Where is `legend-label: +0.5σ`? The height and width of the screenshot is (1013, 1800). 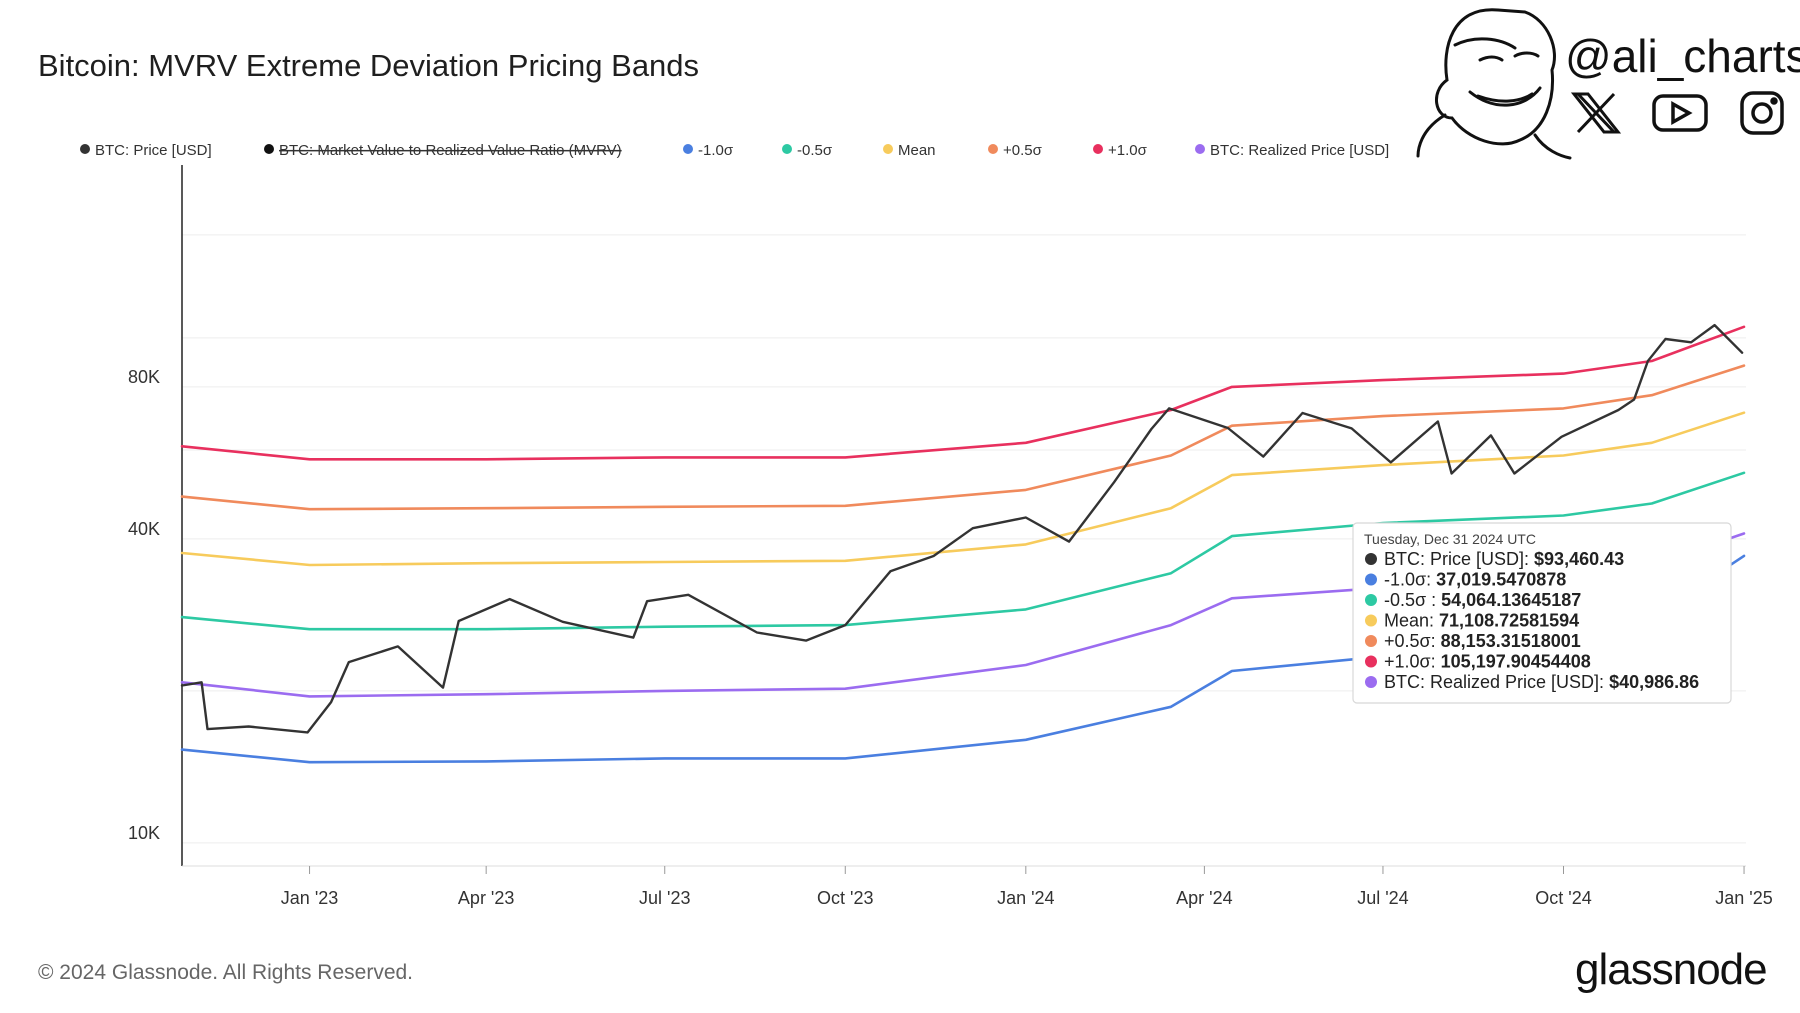 legend-label: +0.5σ is located at coordinates (1023, 150).